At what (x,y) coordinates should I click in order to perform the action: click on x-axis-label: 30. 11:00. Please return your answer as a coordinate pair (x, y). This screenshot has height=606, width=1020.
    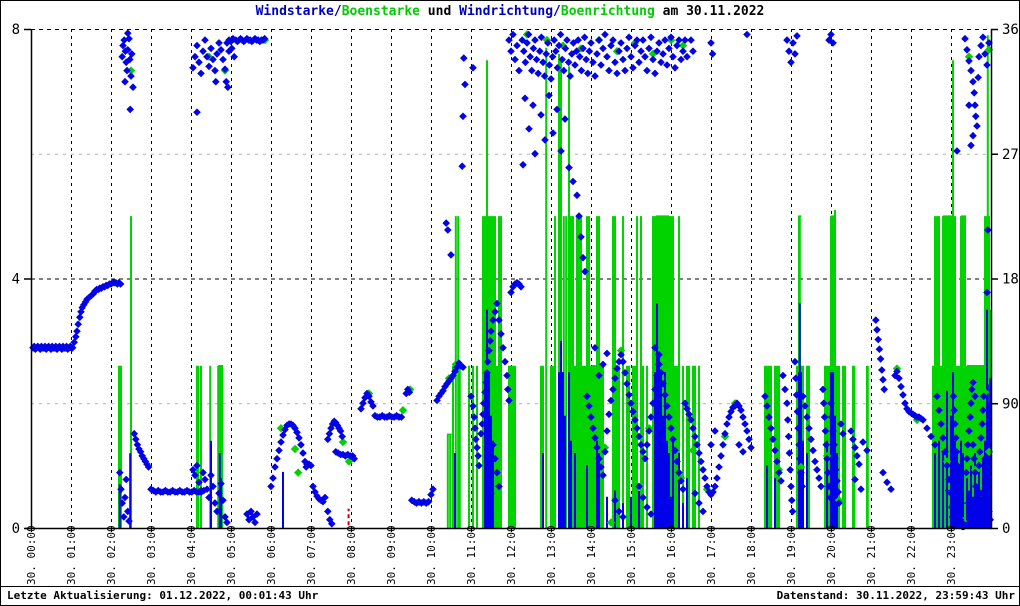
    Looking at the image, I should click on (471, 555).